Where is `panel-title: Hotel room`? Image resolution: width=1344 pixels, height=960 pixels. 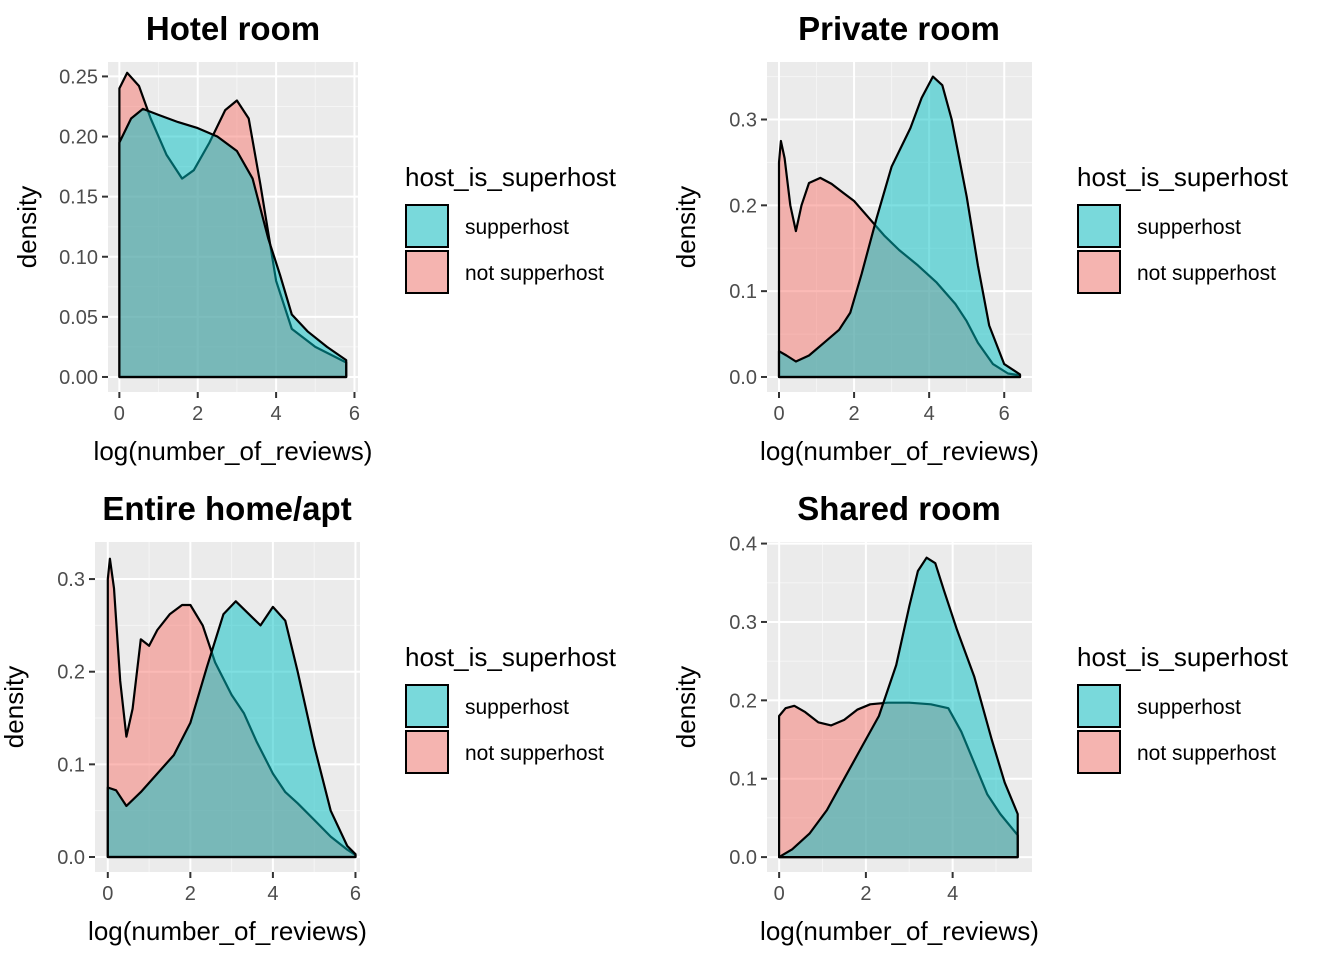
panel-title: Hotel room is located at coordinates (233, 28).